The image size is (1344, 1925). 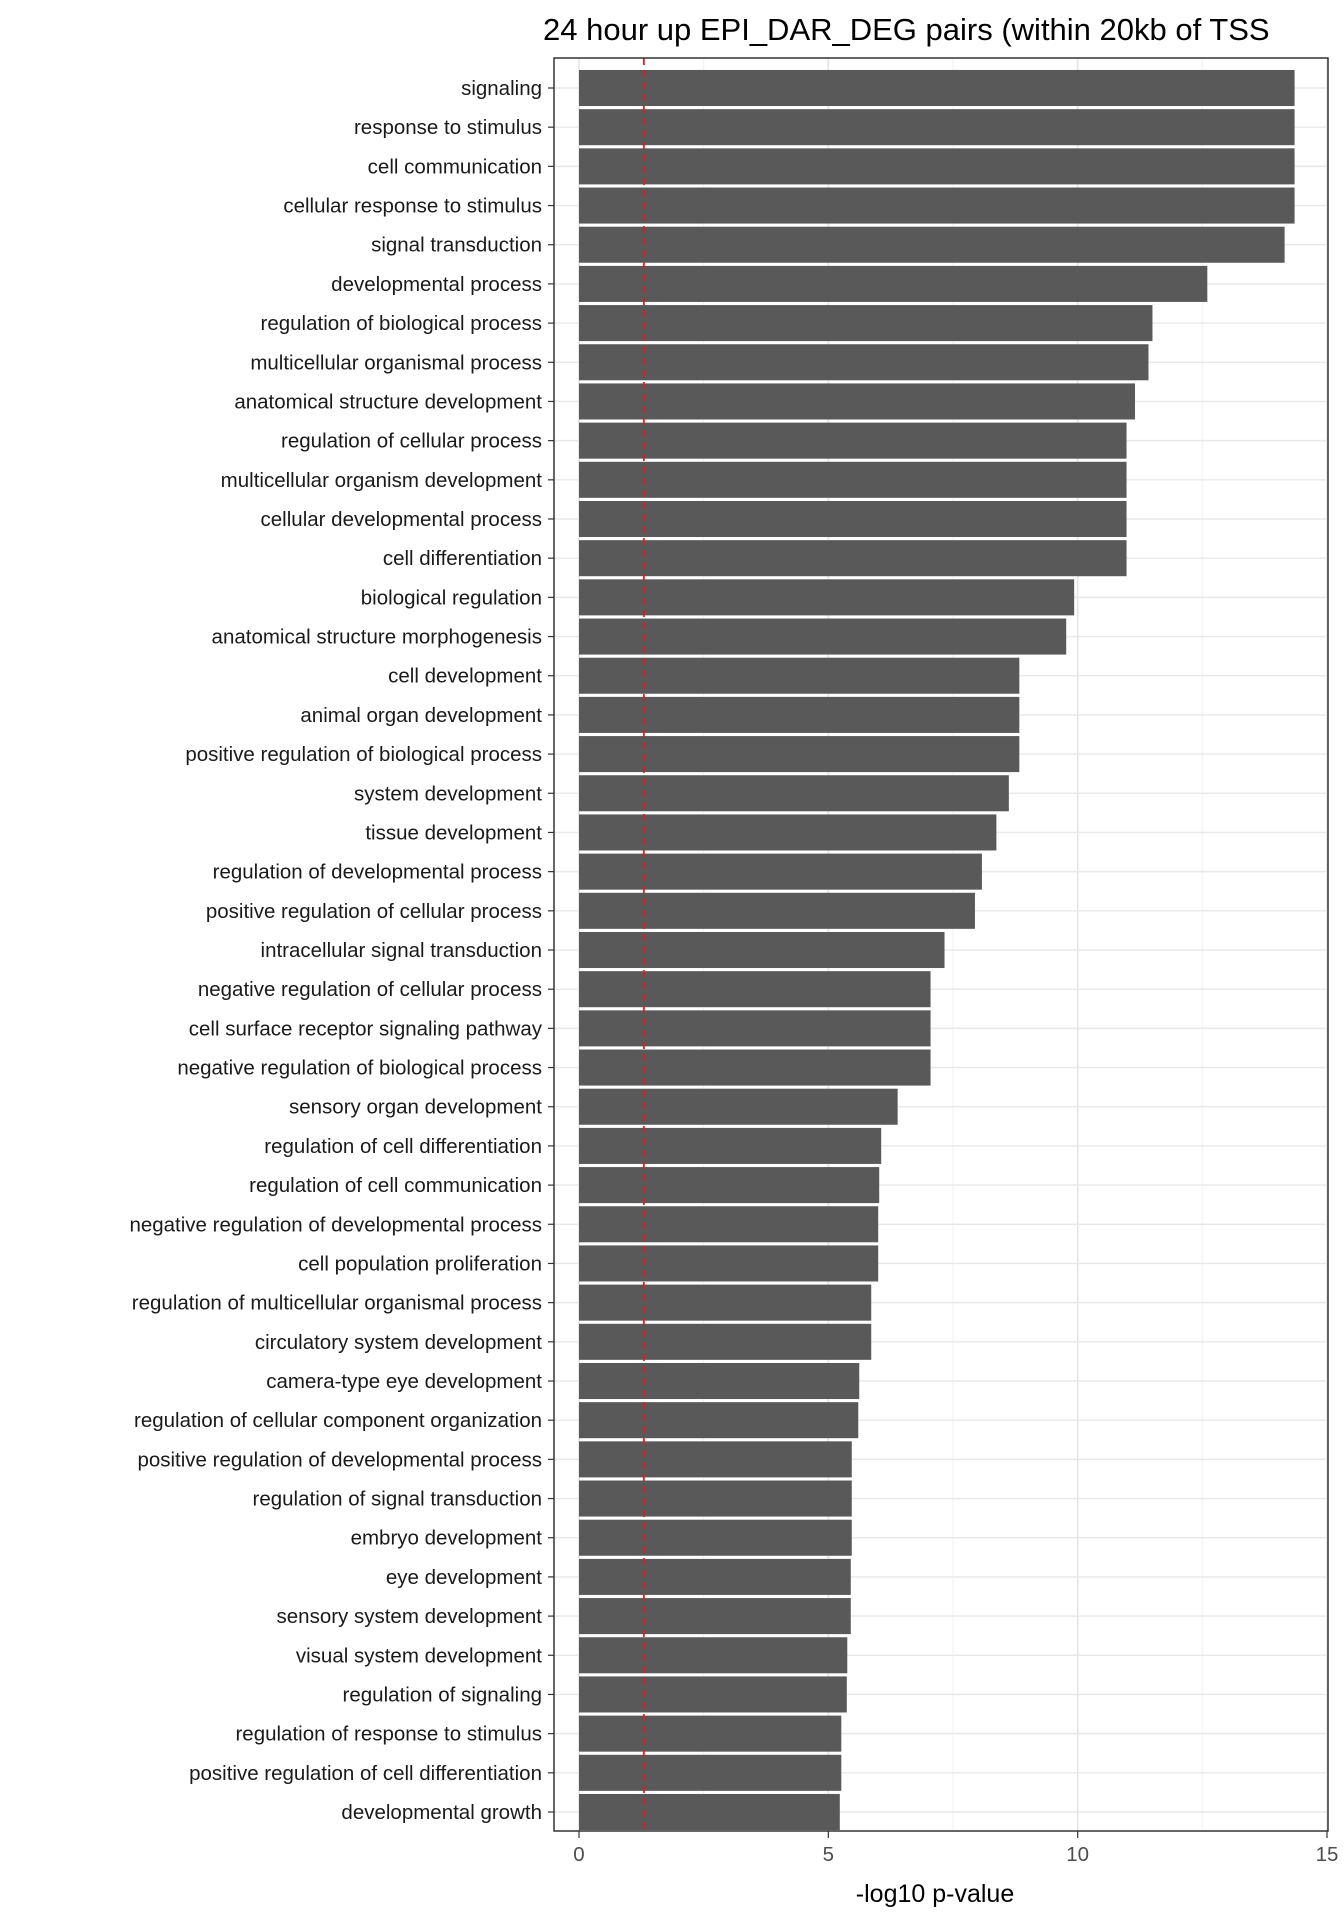 What do you see at coordinates (410, 1616) in the screenshot?
I see `y-tick-label: sensory system development` at bounding box center [410, 1616].